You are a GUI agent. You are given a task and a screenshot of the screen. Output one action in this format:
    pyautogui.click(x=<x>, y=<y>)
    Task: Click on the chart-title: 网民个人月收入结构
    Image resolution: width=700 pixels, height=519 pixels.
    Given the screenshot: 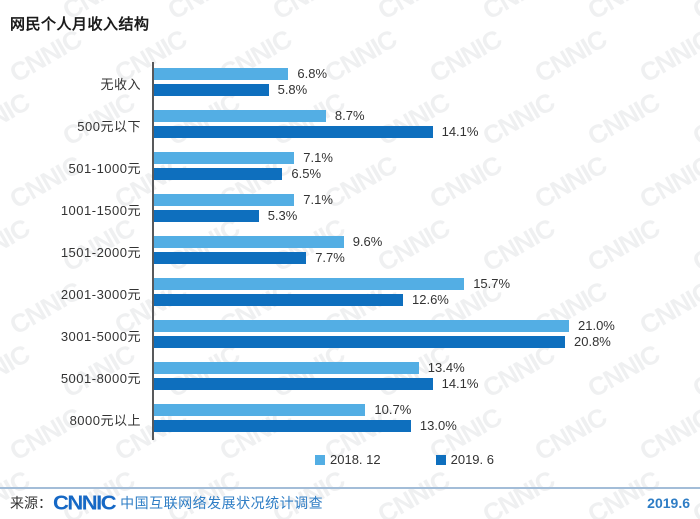 What is the action you would take?
    pyautogui.click(x=80, y=24)
    